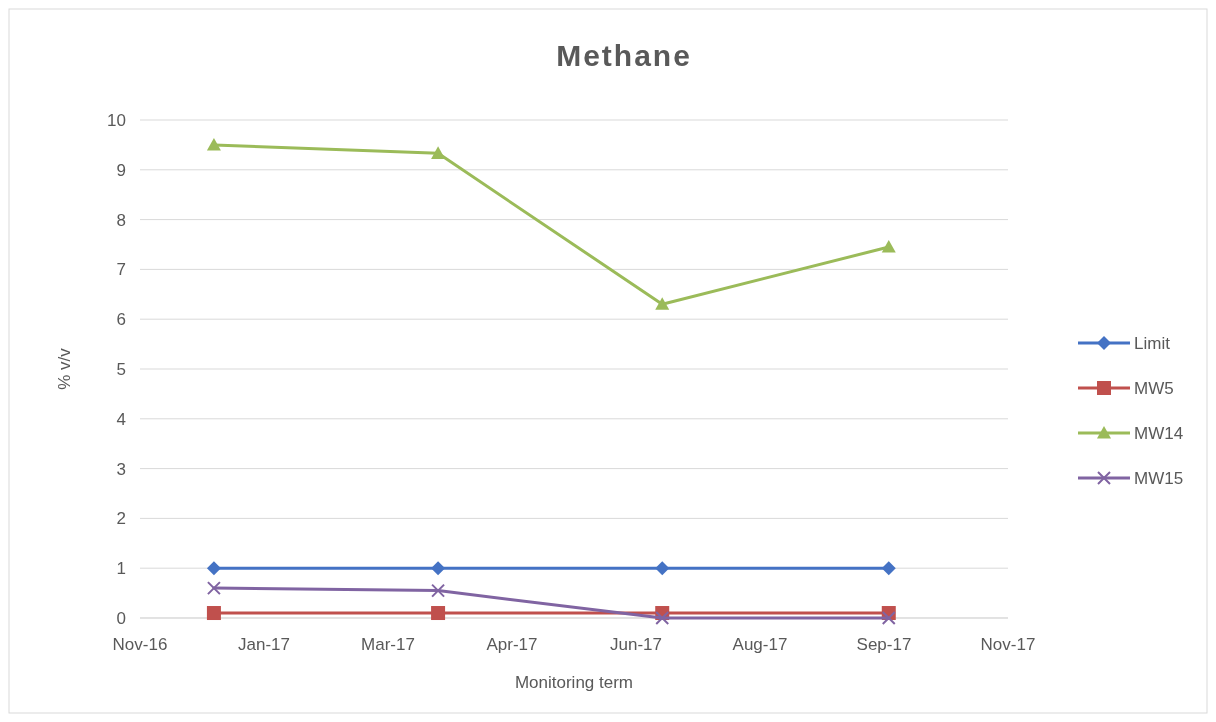 The width and height of the screenshot is (1216, 722). What do you see at coordinates (121, 519) in the screenshot?
I see `y-tick-label: 2` at bounding box center [121, 519].